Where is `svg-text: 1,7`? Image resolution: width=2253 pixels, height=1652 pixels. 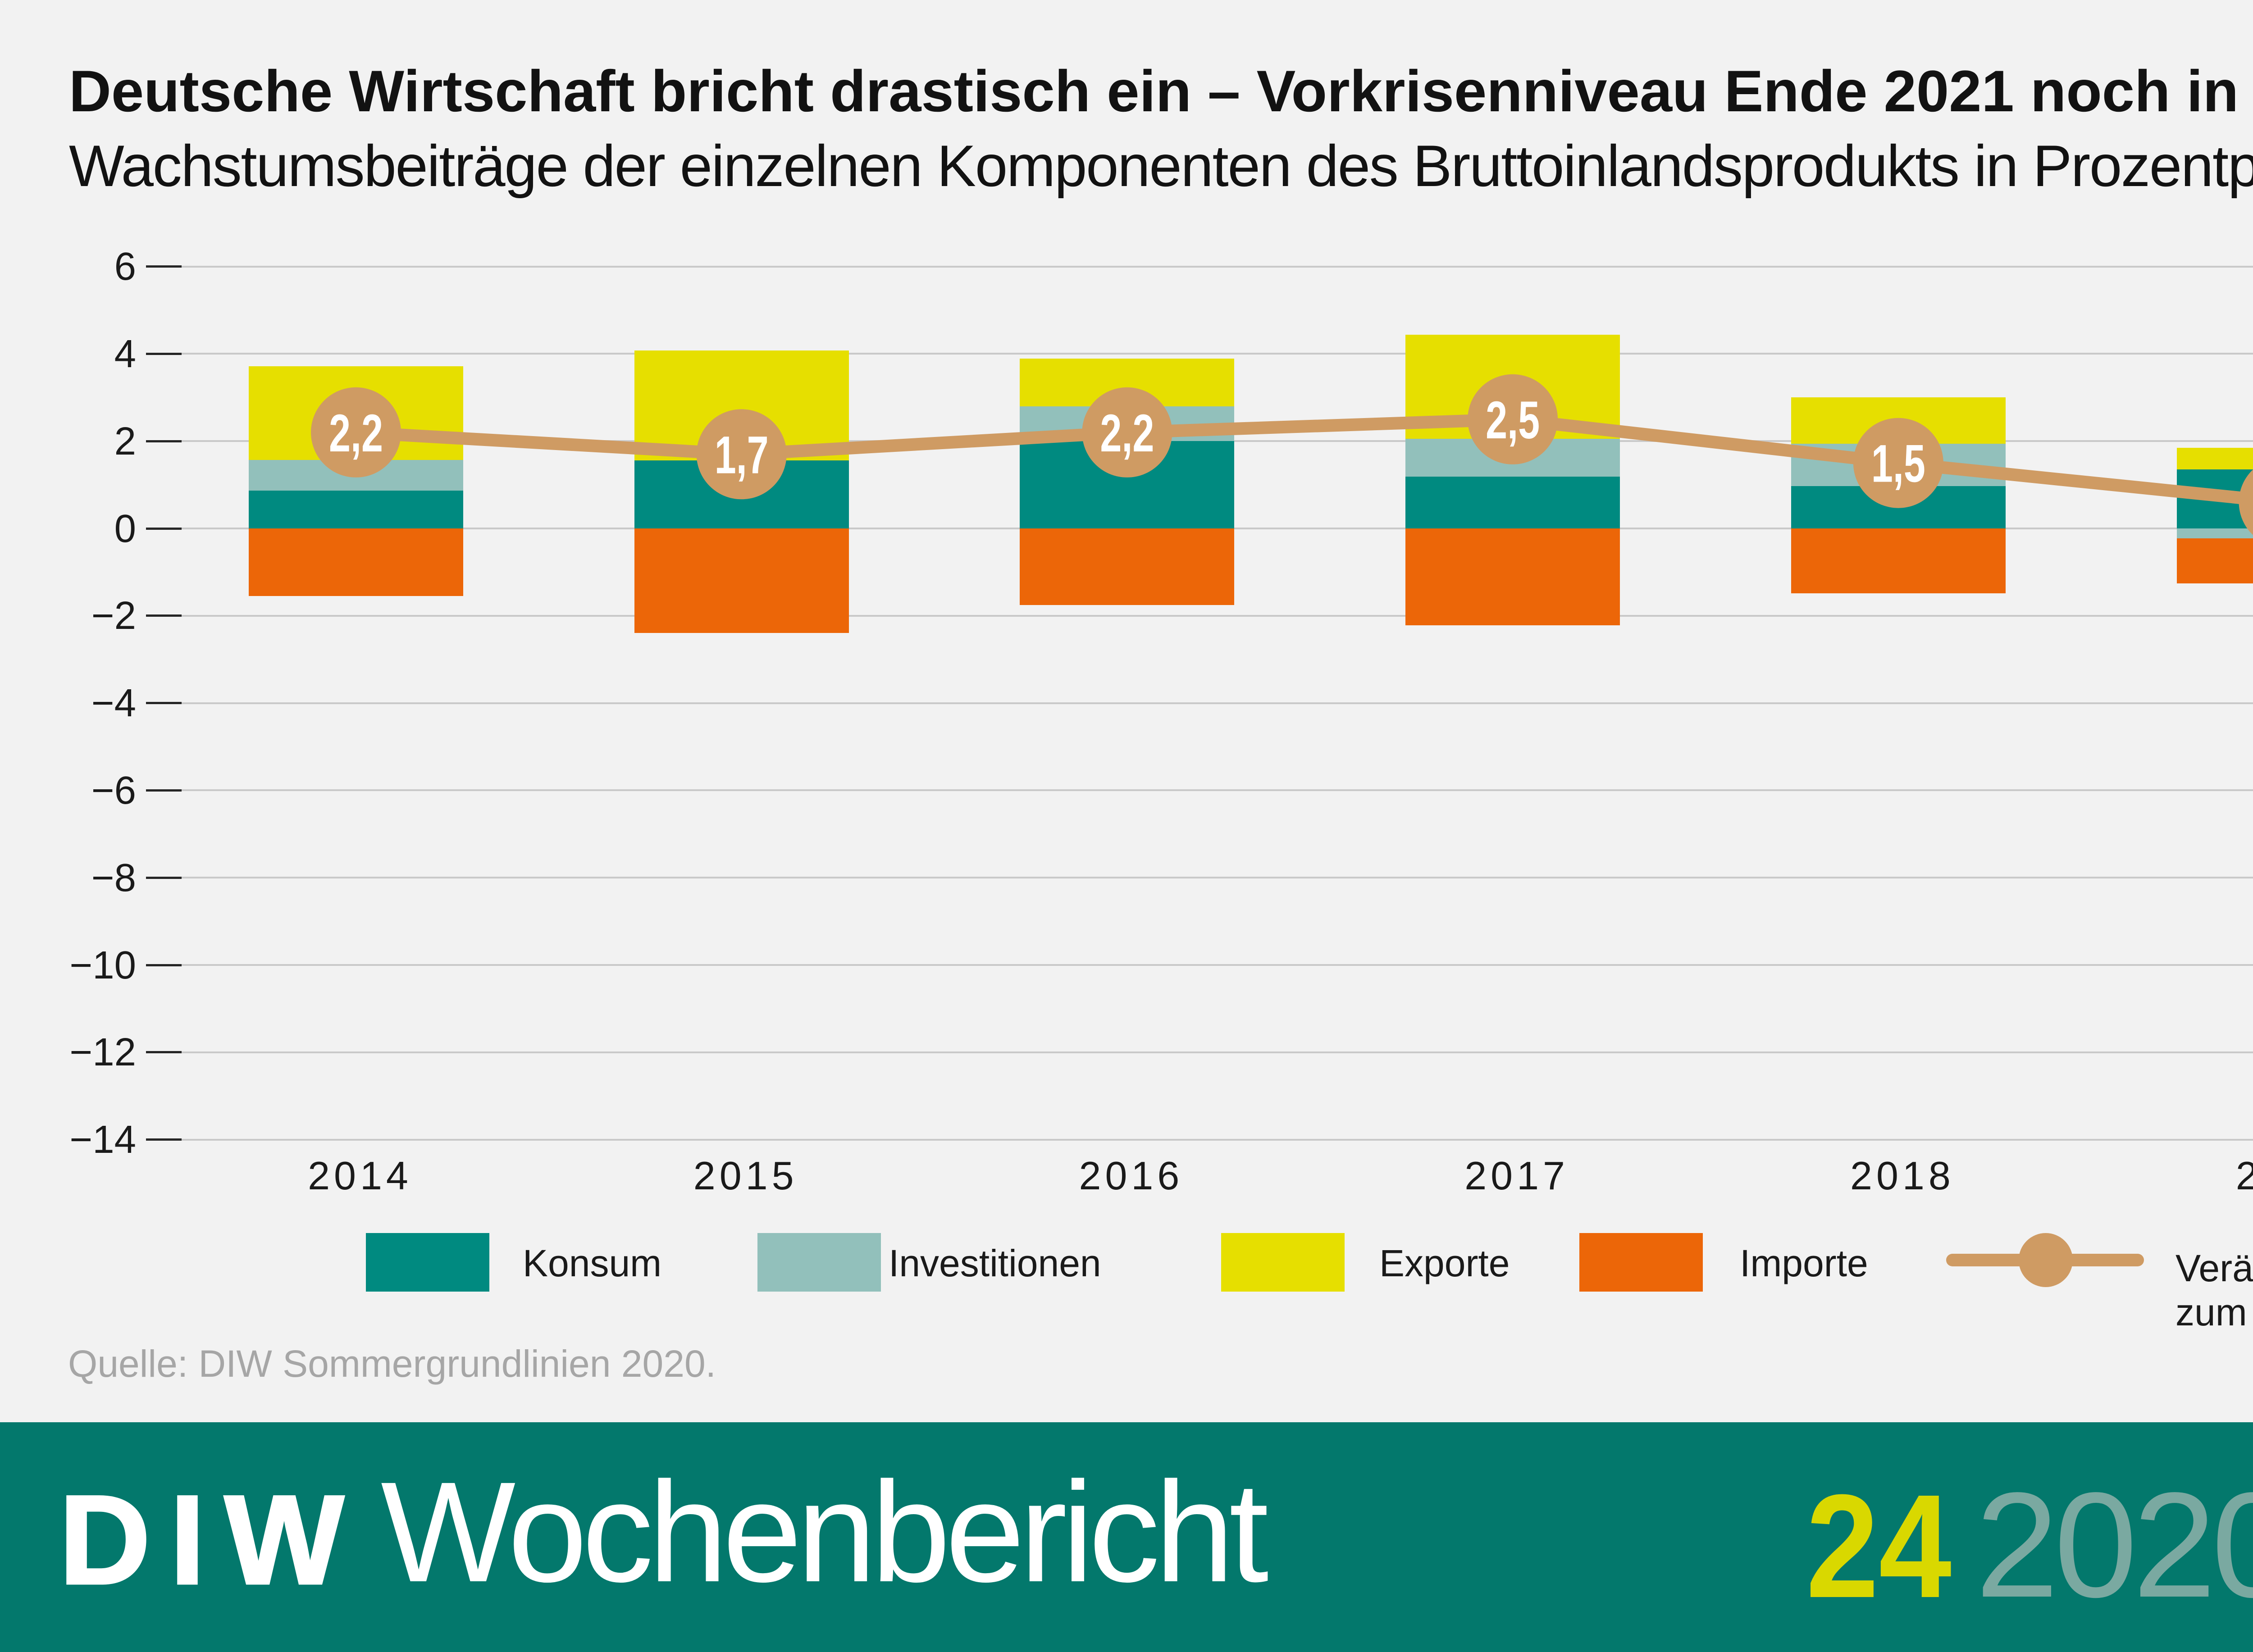 svg-text: 1,7 is located at coordinates (742, 455).